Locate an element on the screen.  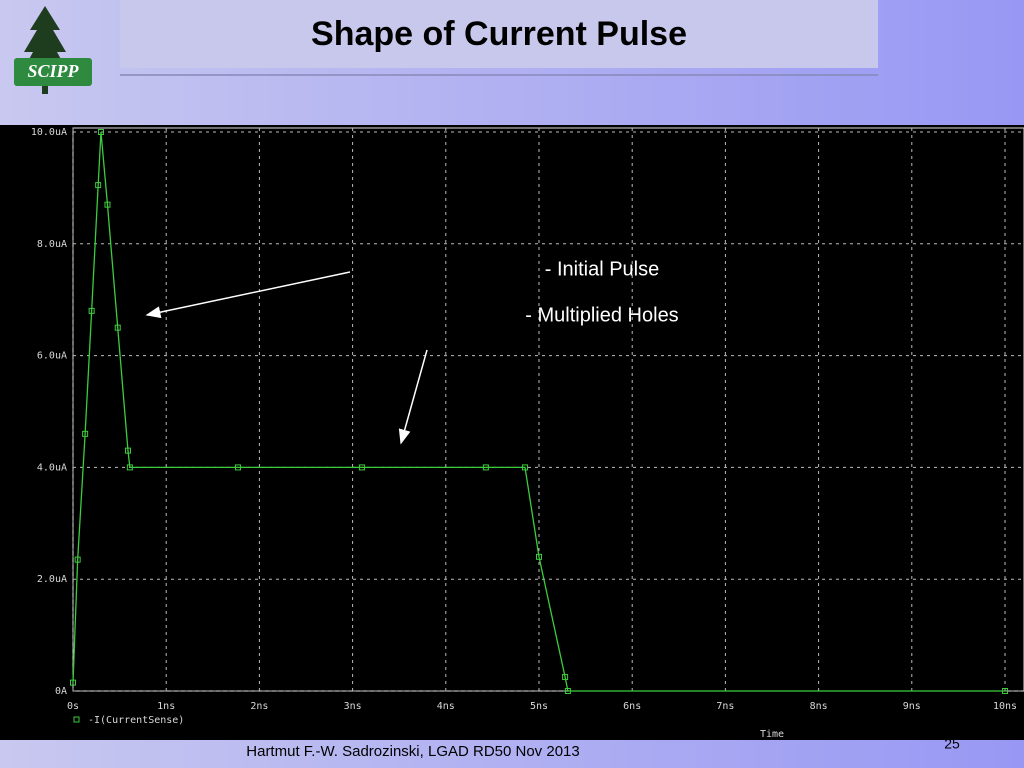
annotation: - Multiplied Holes is located at coordinates (601, 315).